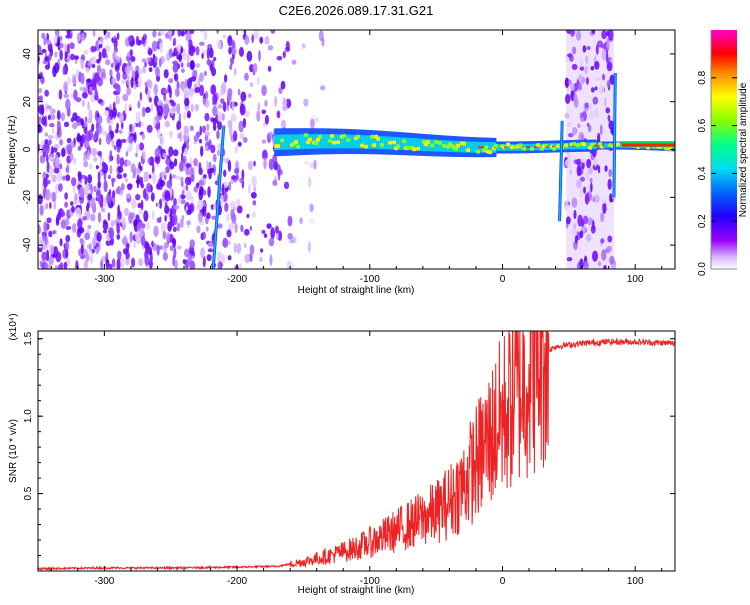  I want to click on colorbar-label: Normalized spectral amplitude, so click(743, 149).